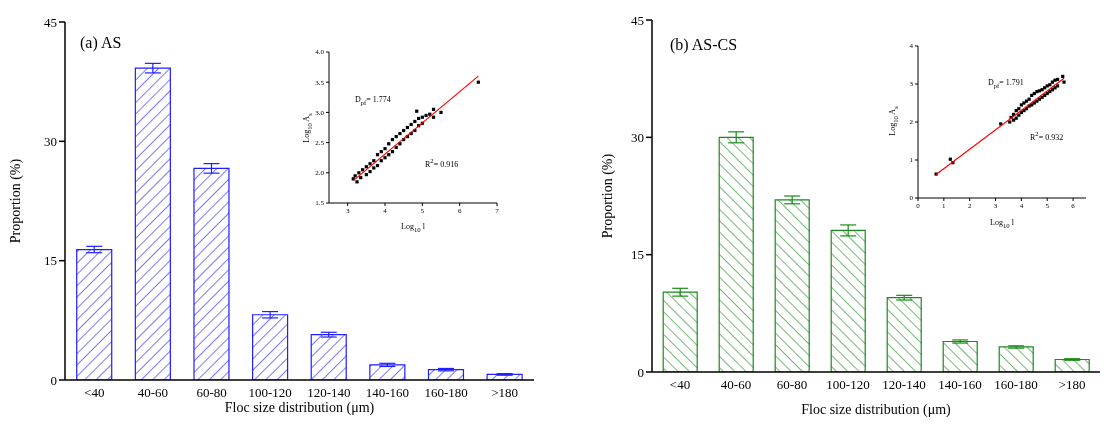  Describe the element at coordinates (442, 163) in the screenshot. I see `annotation: R$^{2}$= 0.916` at that location.